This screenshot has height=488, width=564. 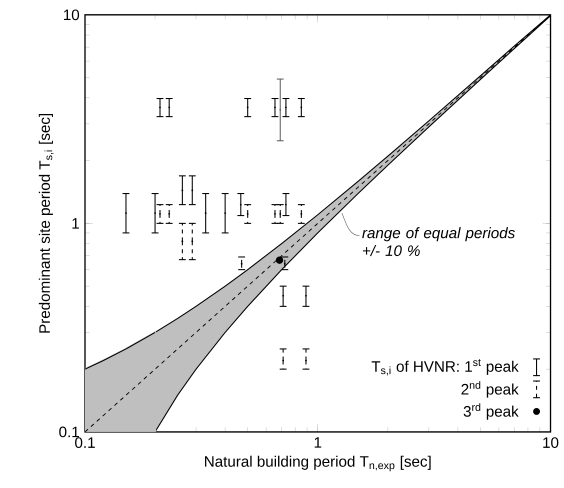 I want to click on y-tick-label: 10, so click(x=72, y=14).